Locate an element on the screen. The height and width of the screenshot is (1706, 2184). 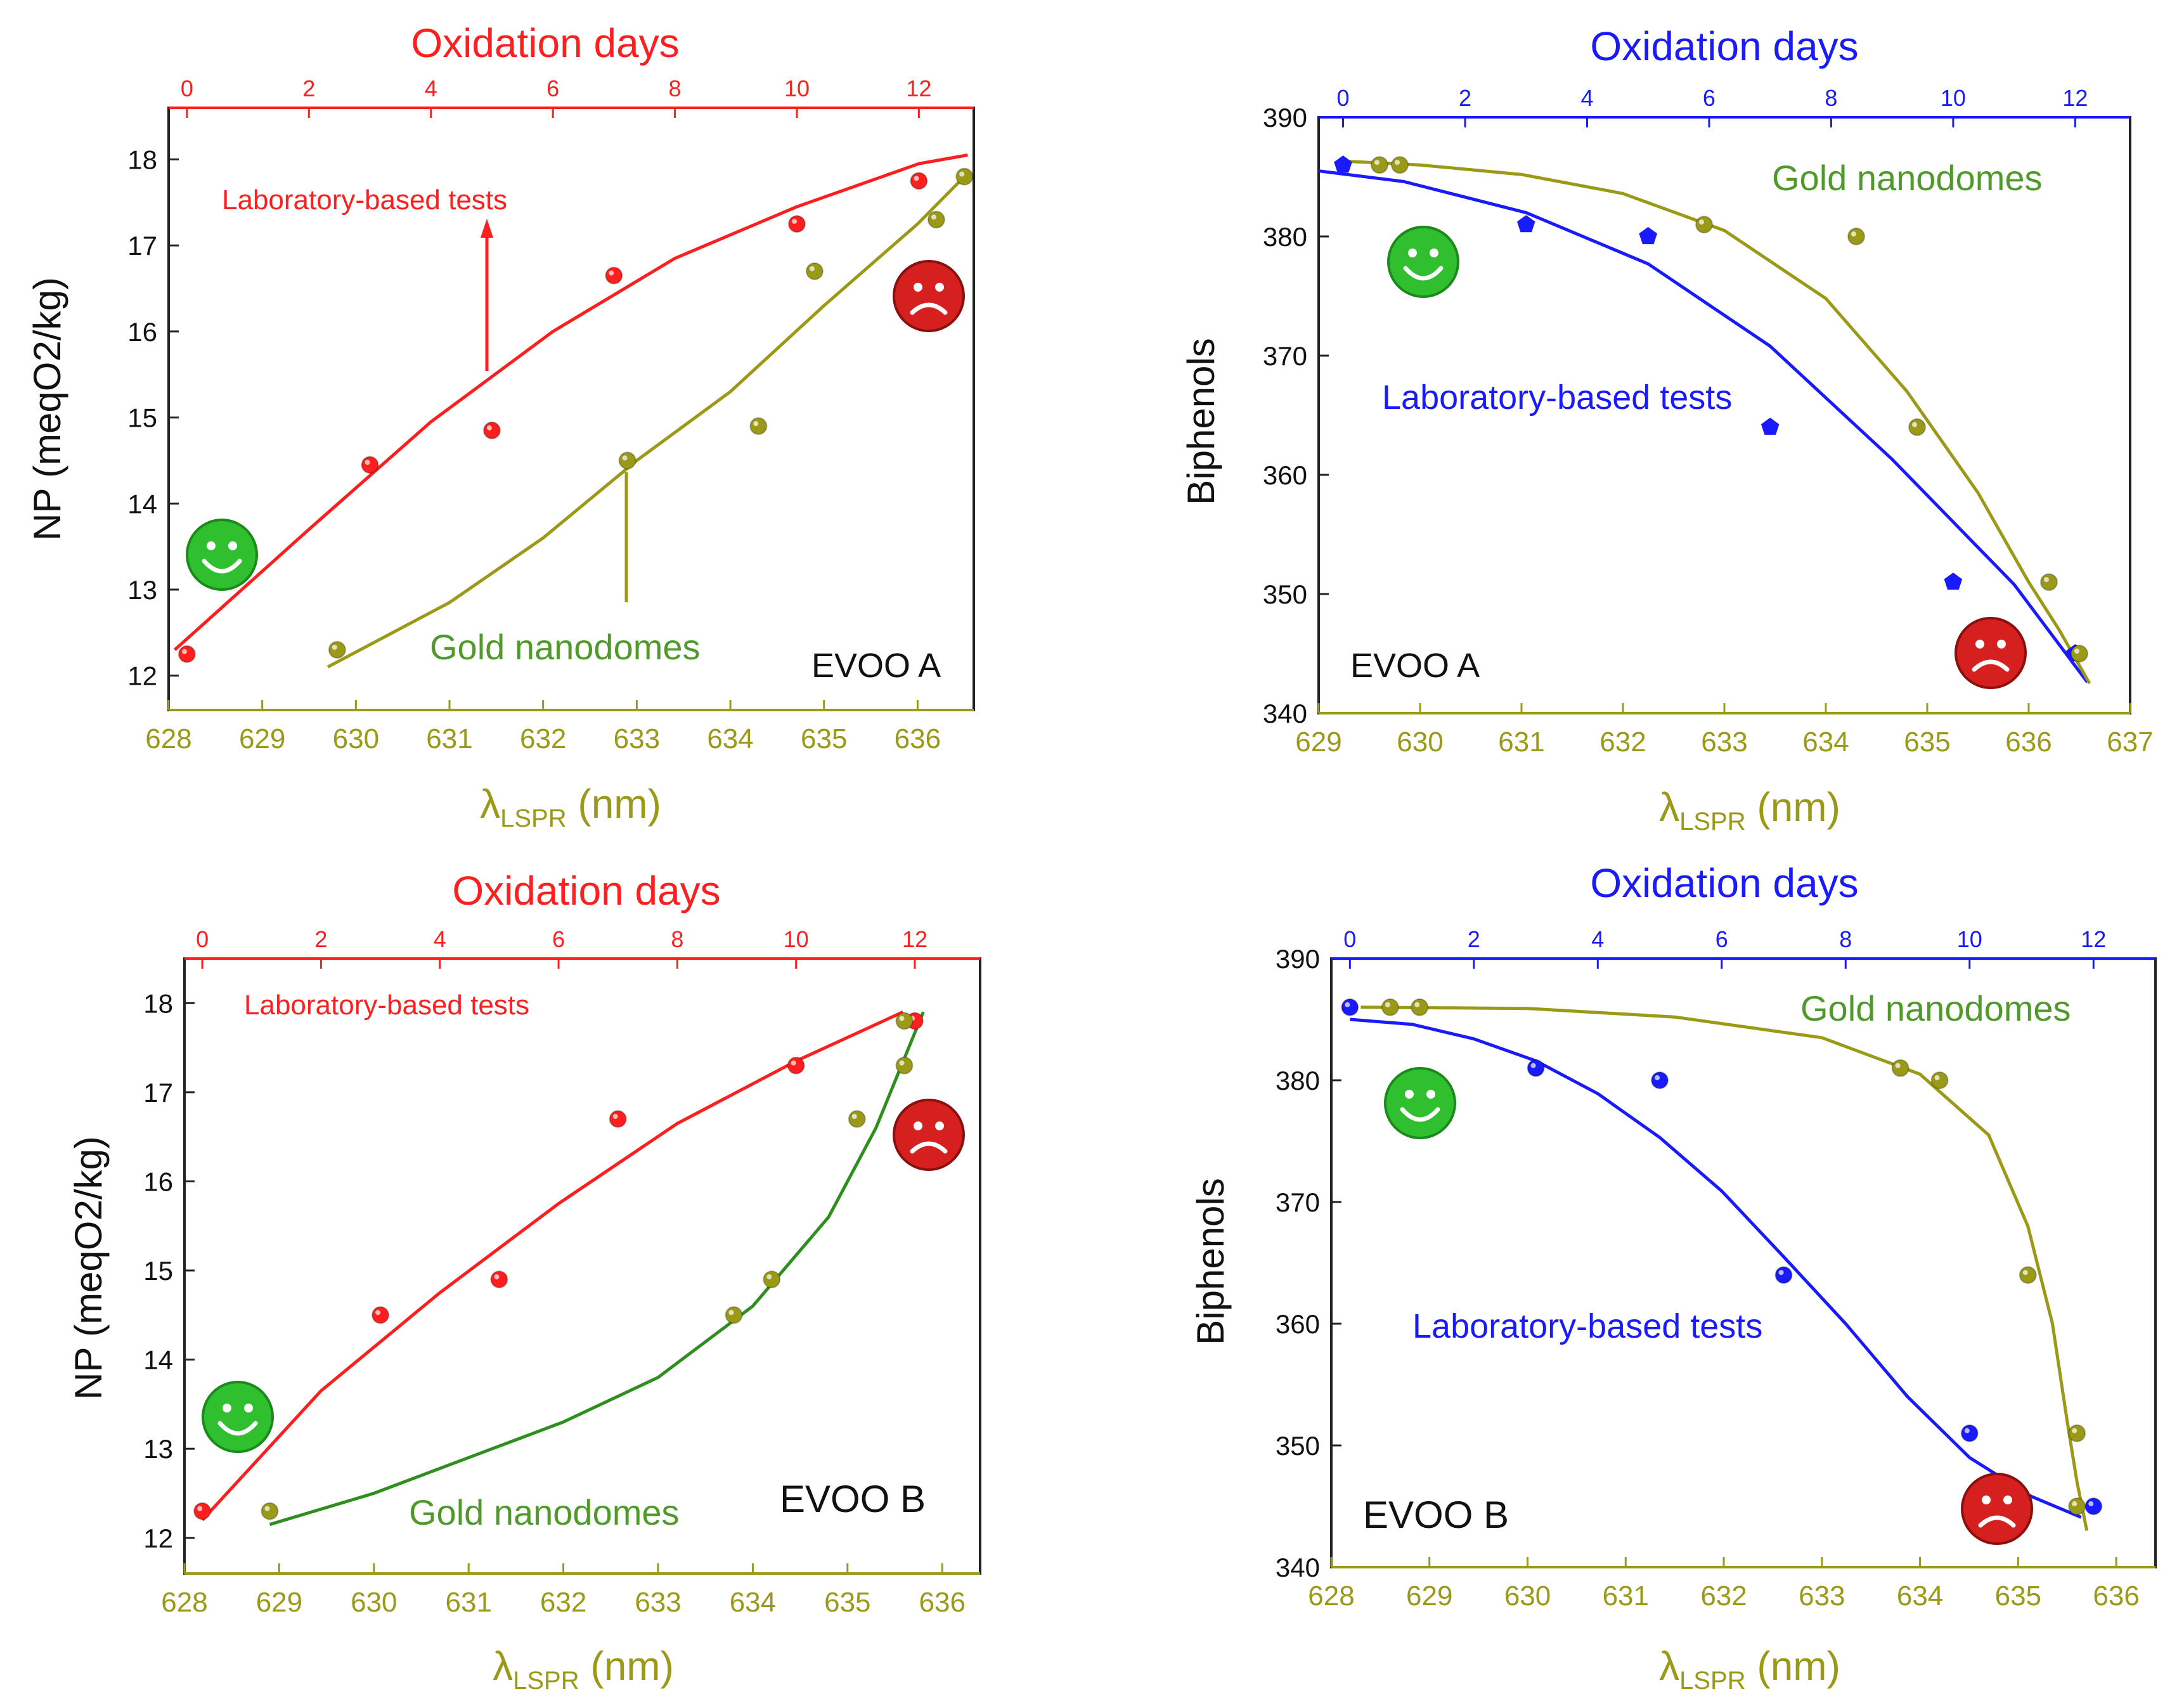
frown-mouth is located at coordinates (1997, 1521).